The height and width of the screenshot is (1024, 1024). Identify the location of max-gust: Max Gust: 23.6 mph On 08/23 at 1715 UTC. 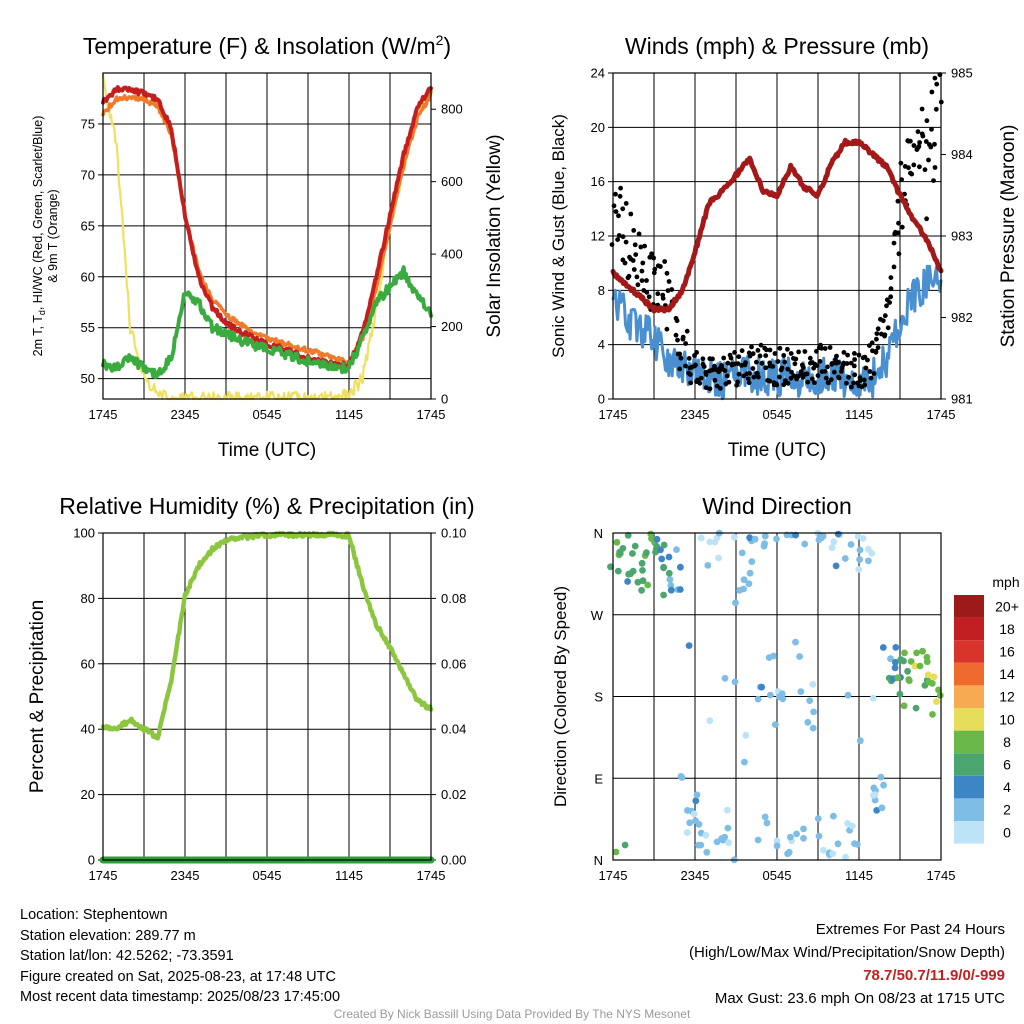
(859, 998).